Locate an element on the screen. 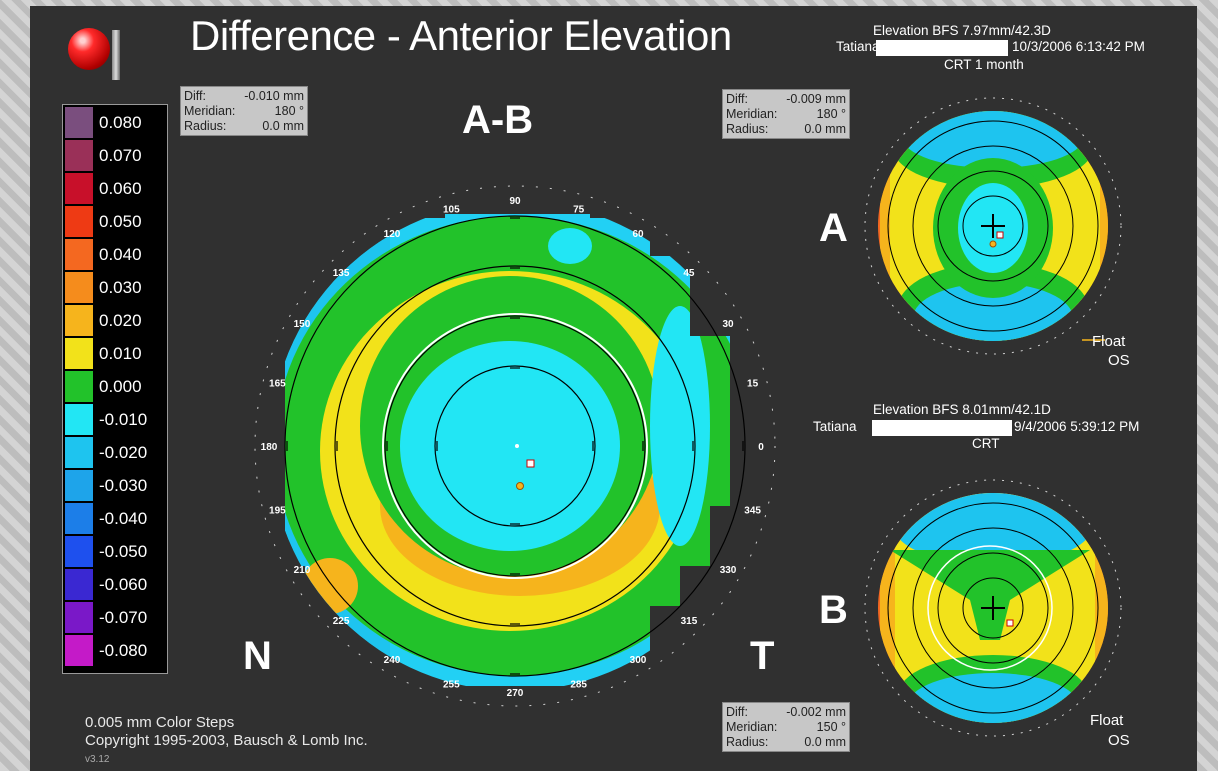  angle-label: 330 is located at coordinates (728, 570).